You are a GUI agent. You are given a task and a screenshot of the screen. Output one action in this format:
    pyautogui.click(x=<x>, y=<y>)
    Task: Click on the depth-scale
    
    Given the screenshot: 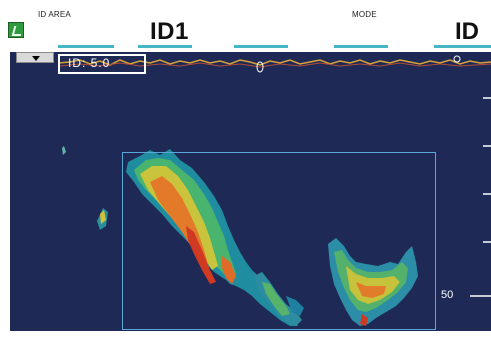 What is the action you would take?
    pyautogui.click(x=480, y=197)
    